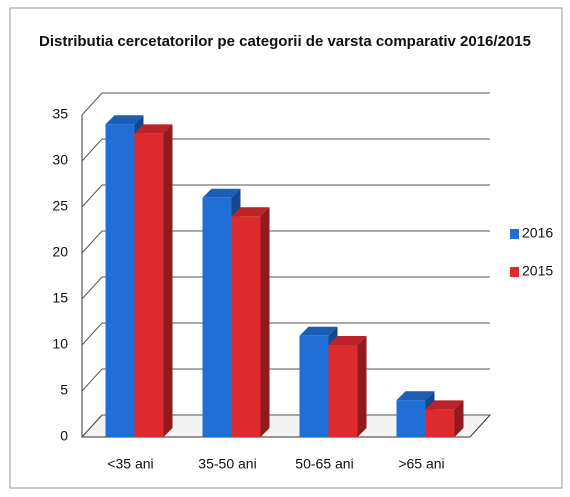 The image size is (570, 497). I want to click on y-tick-label: 30, so click(60, 160).